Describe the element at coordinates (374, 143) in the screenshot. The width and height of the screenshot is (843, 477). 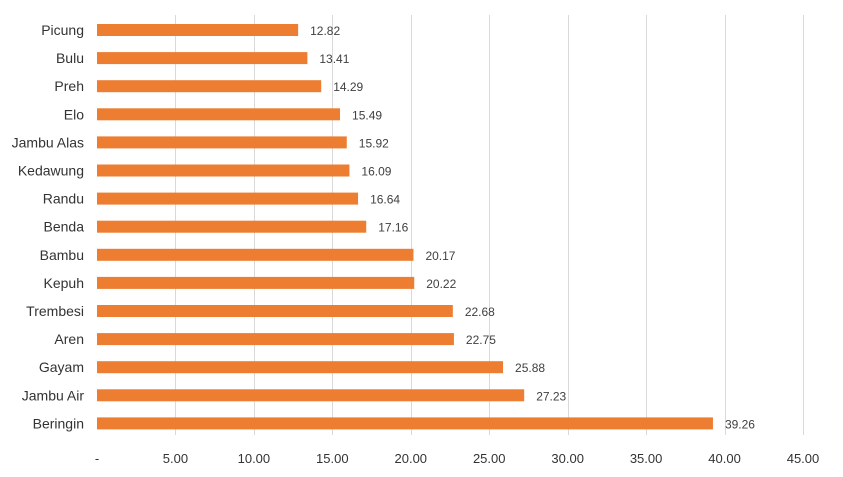
I see `value-label-4: 15.92` at that location.